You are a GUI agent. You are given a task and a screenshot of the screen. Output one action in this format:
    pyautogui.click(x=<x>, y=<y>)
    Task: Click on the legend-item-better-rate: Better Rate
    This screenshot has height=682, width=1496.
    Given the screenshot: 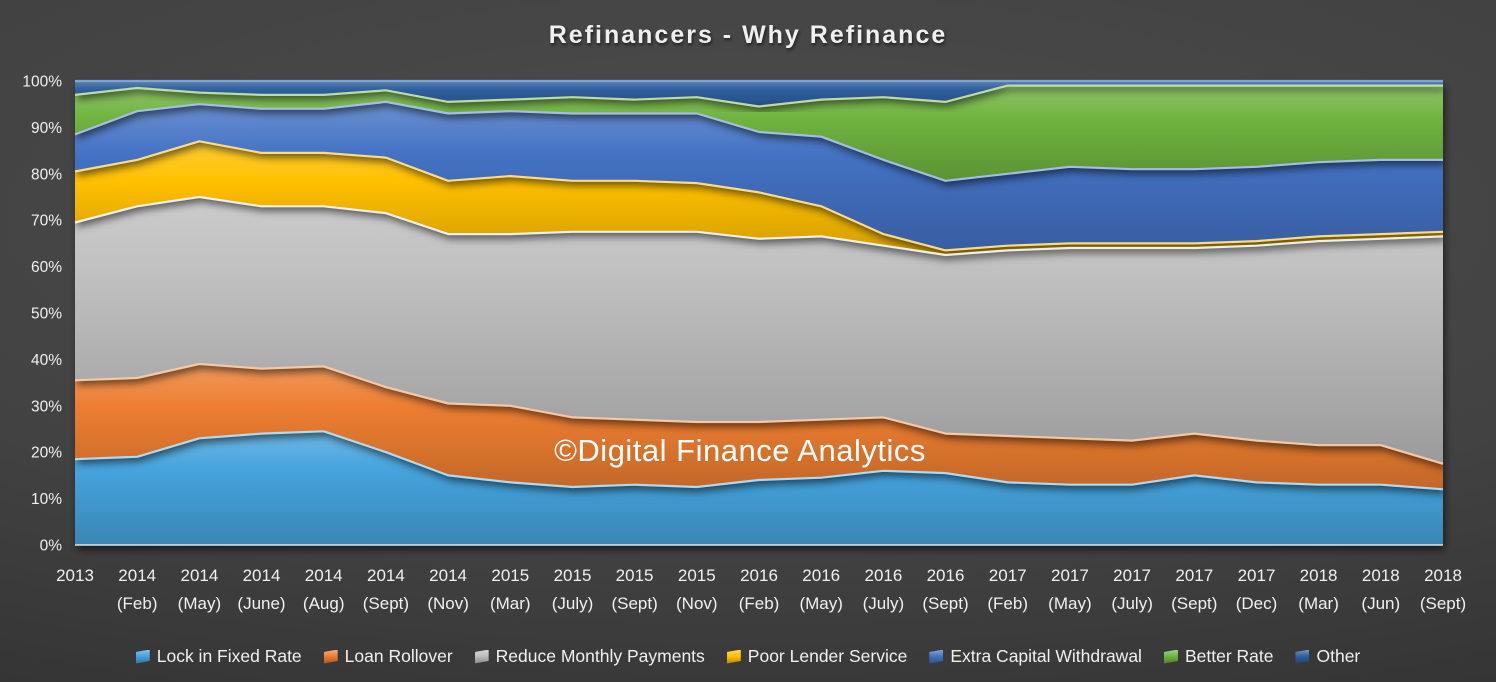 What is the action you would take?
    pyautogui.click(x=1218, y=656)
    